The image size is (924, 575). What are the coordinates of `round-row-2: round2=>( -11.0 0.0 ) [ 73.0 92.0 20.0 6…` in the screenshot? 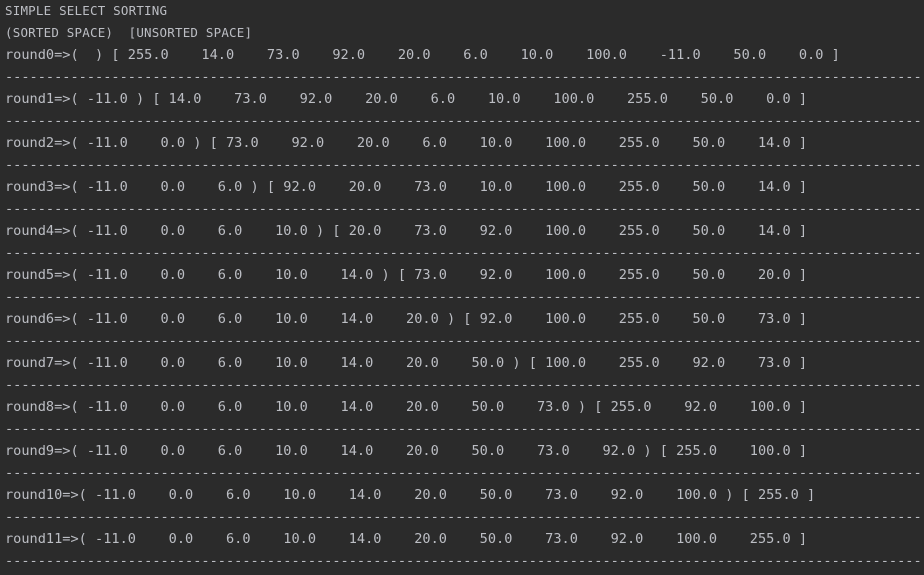 It's located at (406, 143).